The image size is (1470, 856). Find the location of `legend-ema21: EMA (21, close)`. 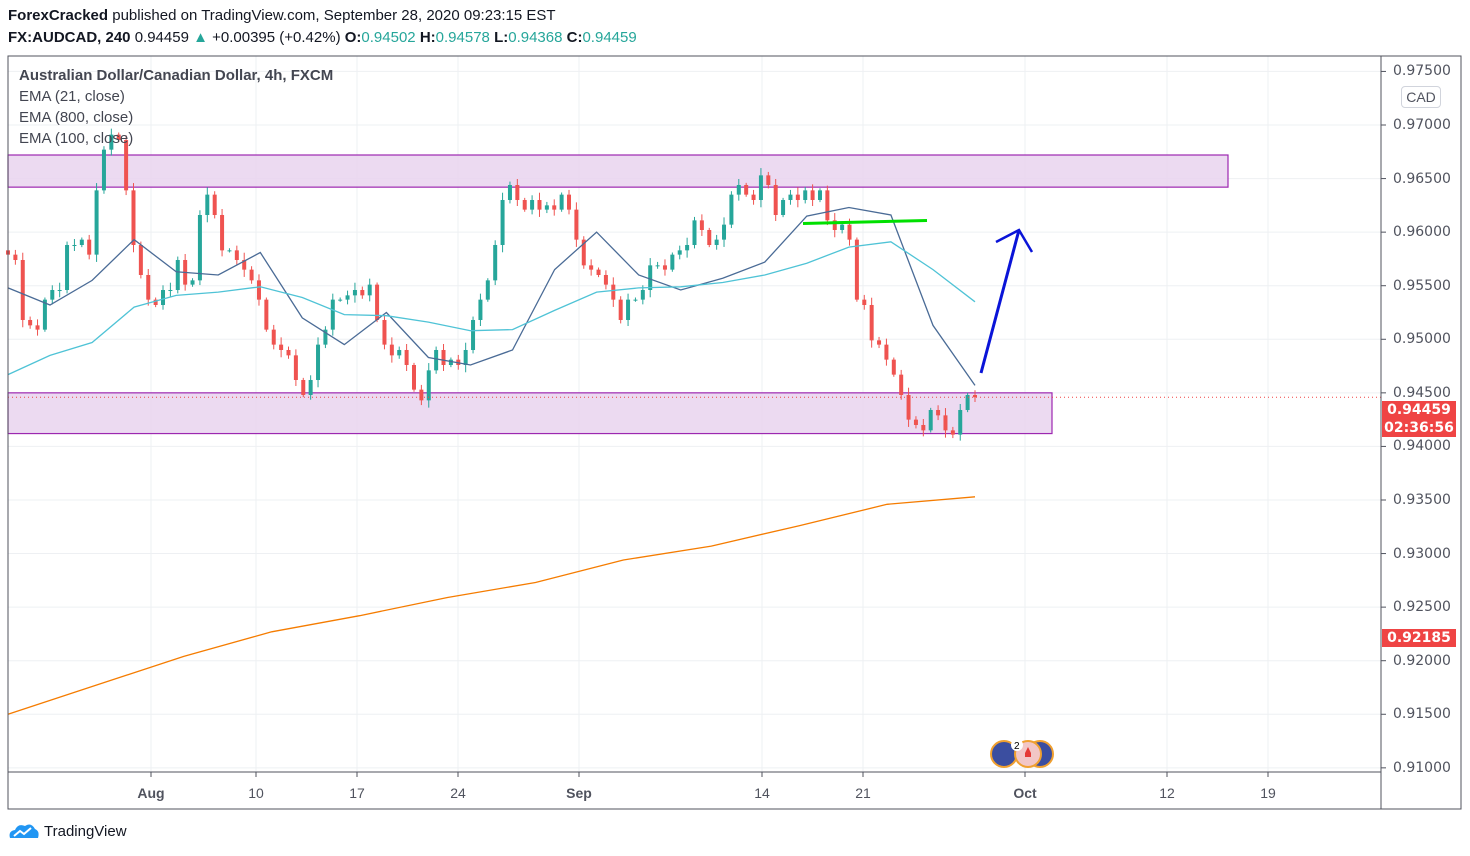

legend-ema21: EMA (21, close) is located at coordinates (72, 96).